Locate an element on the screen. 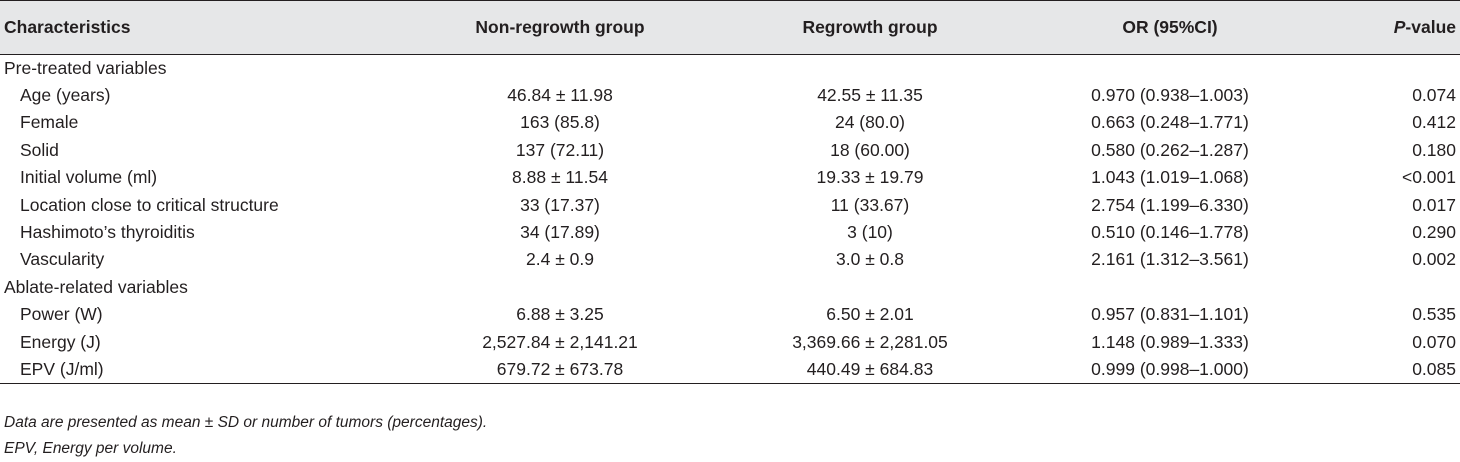  row-label: Location close to critical structure is located at coordinates (149, 204).